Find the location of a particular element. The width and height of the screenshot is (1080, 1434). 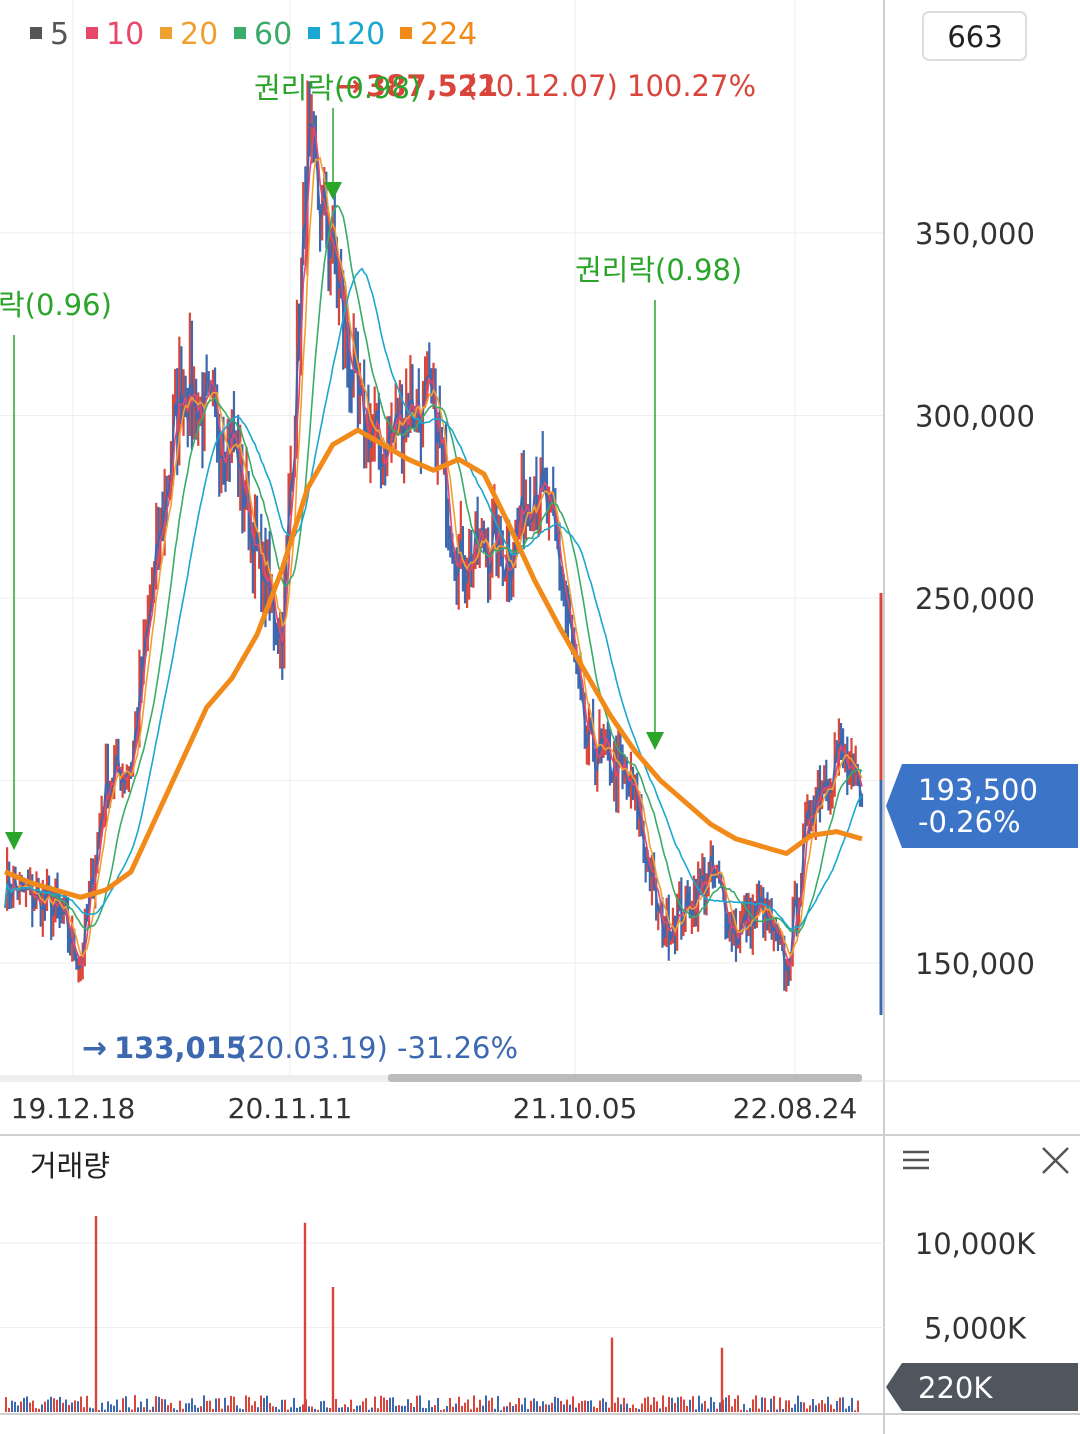

value-box is located at coordinates (974, 36).